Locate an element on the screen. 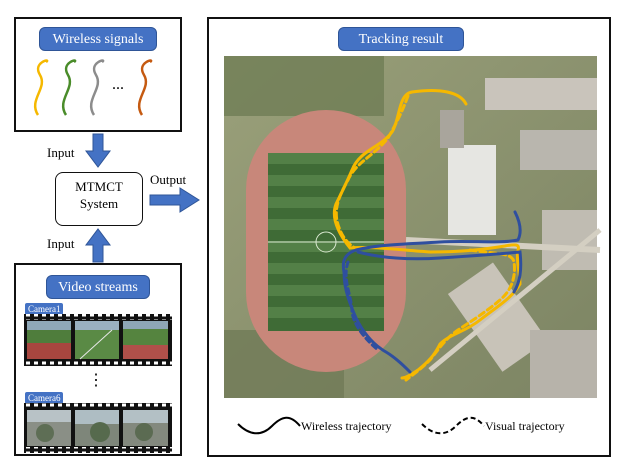 Image resolution: width=622 pixels, height=474 pixels. input-label-bottom: Input is located at coordinates (61, 243).